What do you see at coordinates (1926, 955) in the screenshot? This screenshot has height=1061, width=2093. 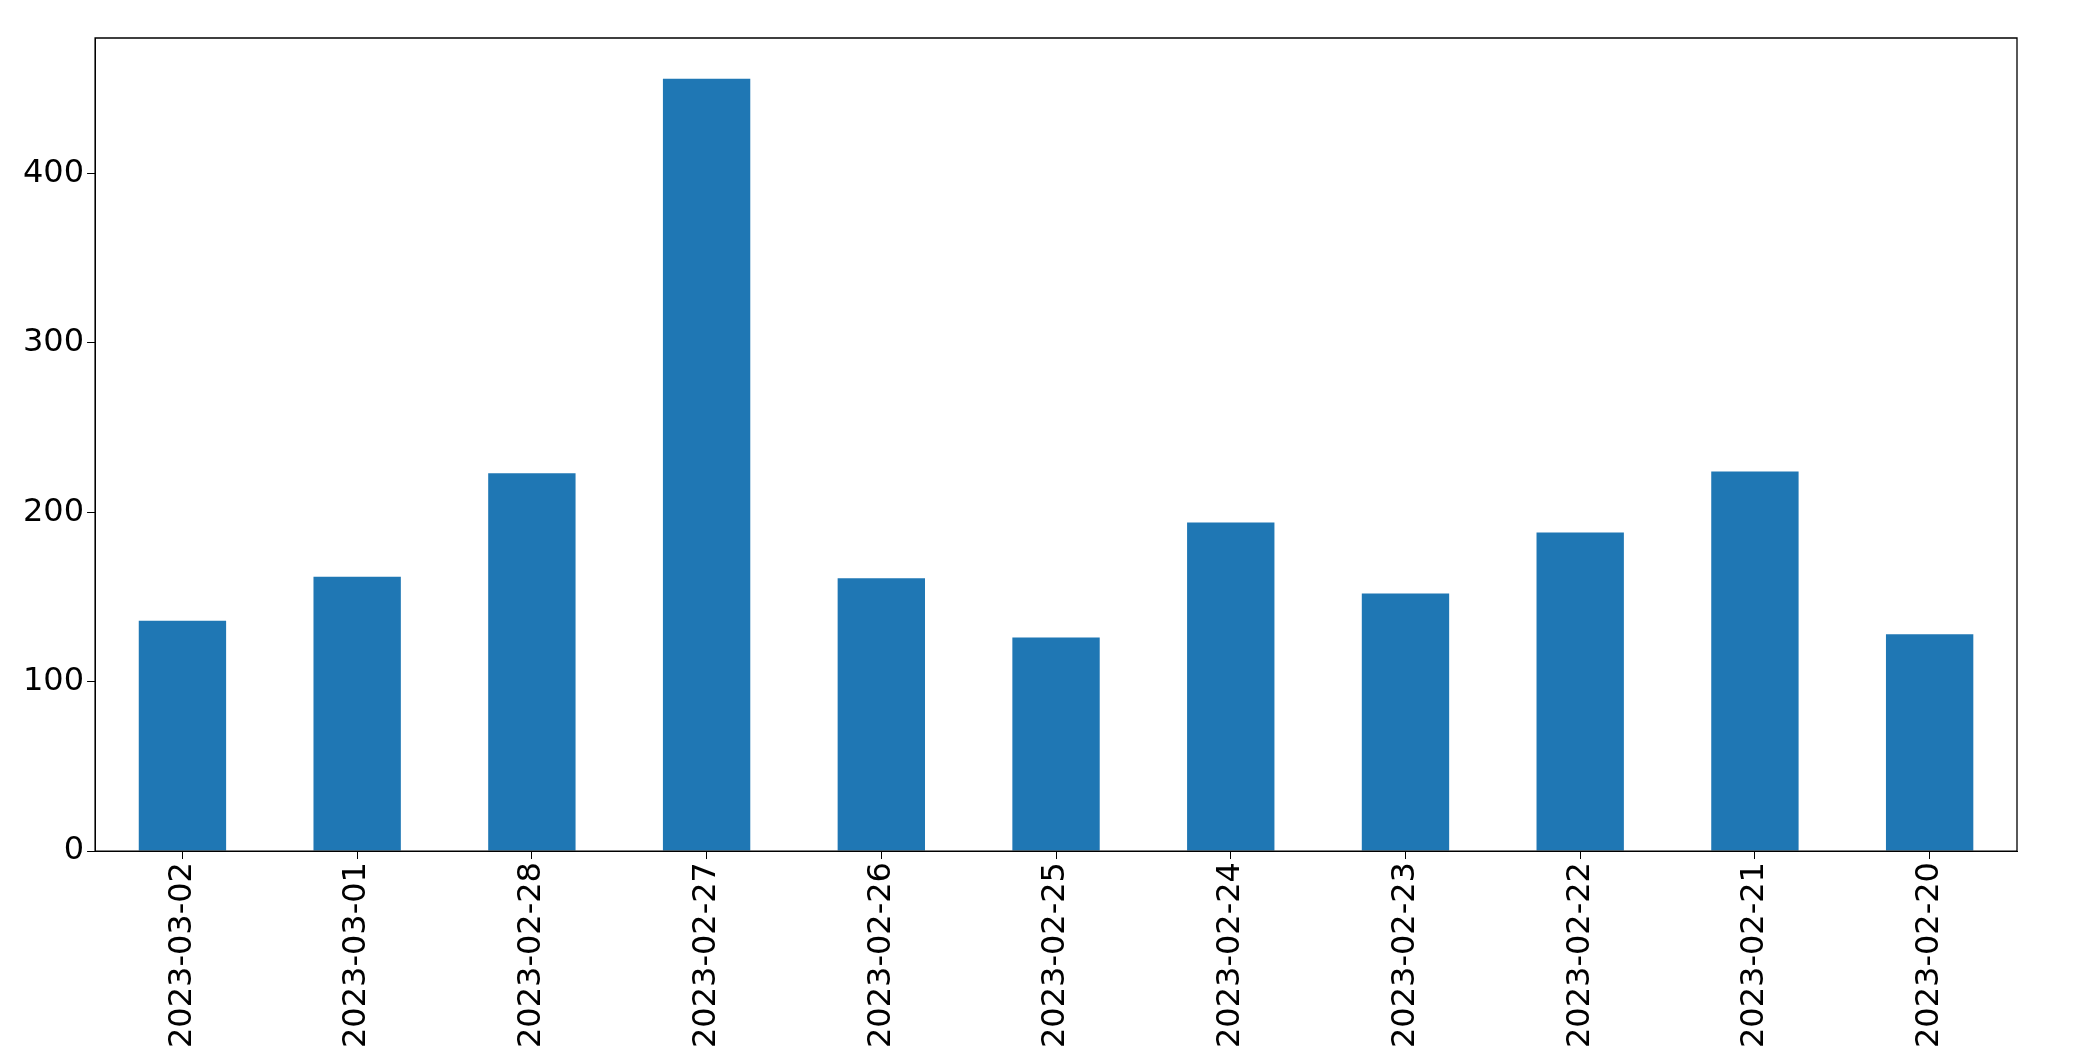 I see `x-tick-label: 2023-02-20` at bounding box center [1926, 955].